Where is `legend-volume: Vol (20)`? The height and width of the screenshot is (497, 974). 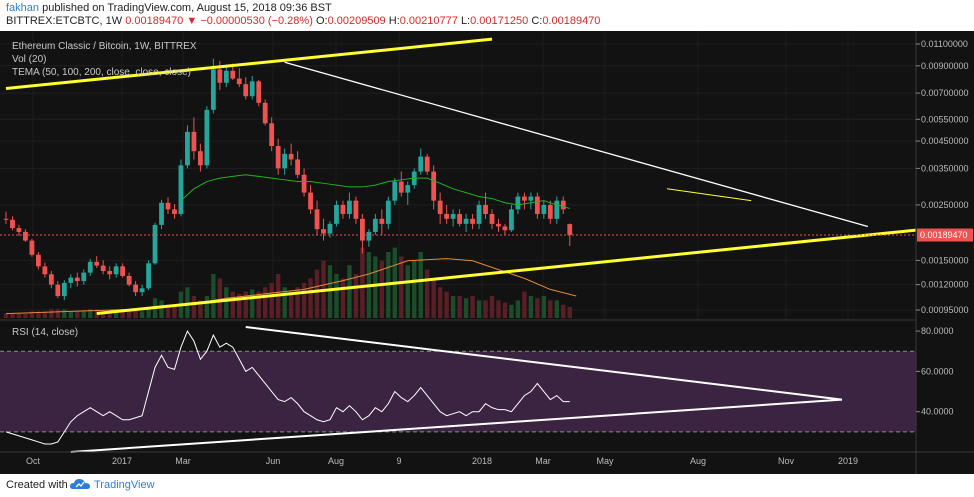
legend-volume: Vol (20) is located at coordinates (29, 59).